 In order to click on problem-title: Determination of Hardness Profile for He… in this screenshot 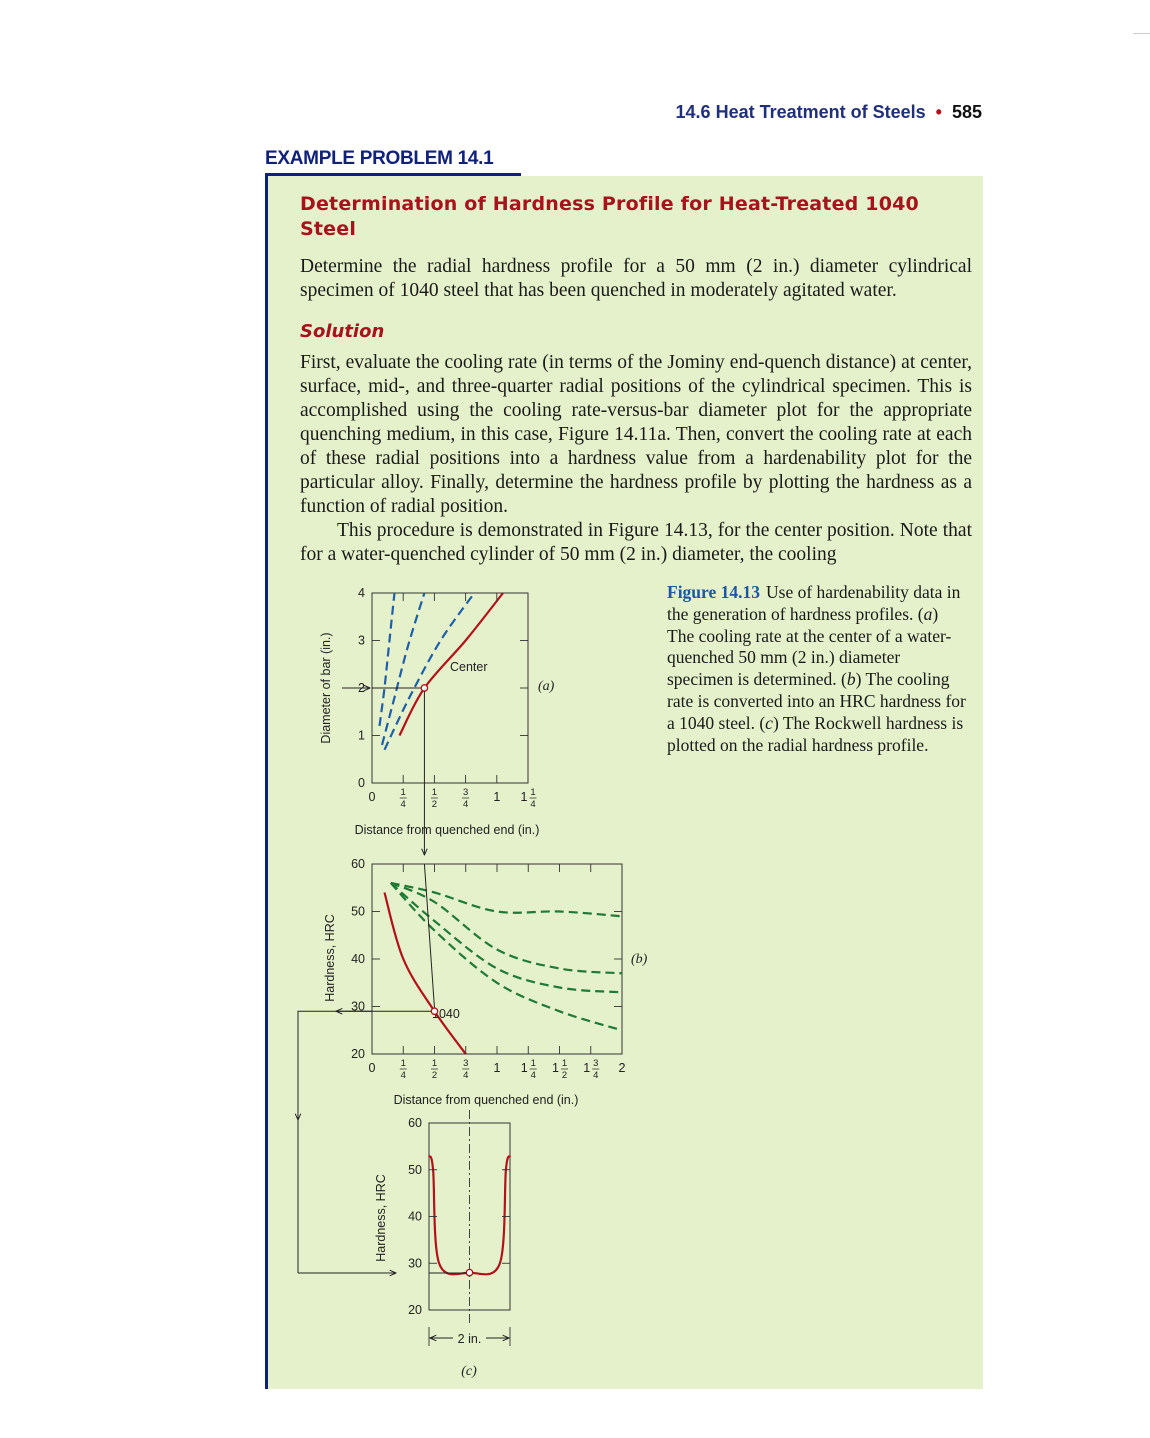, I will do `click(609, 216)`.